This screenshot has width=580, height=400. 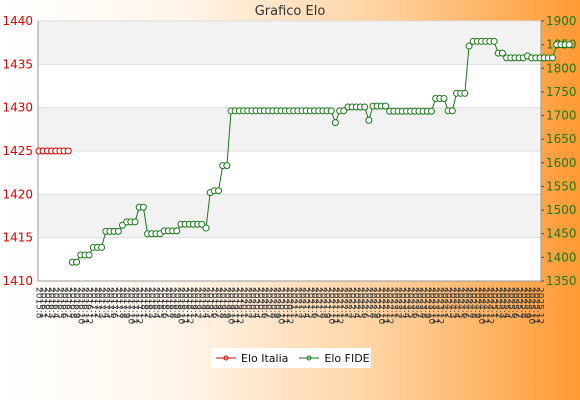 I want to click on y-left-tick-label: 1430, so click(x=17, y=108).